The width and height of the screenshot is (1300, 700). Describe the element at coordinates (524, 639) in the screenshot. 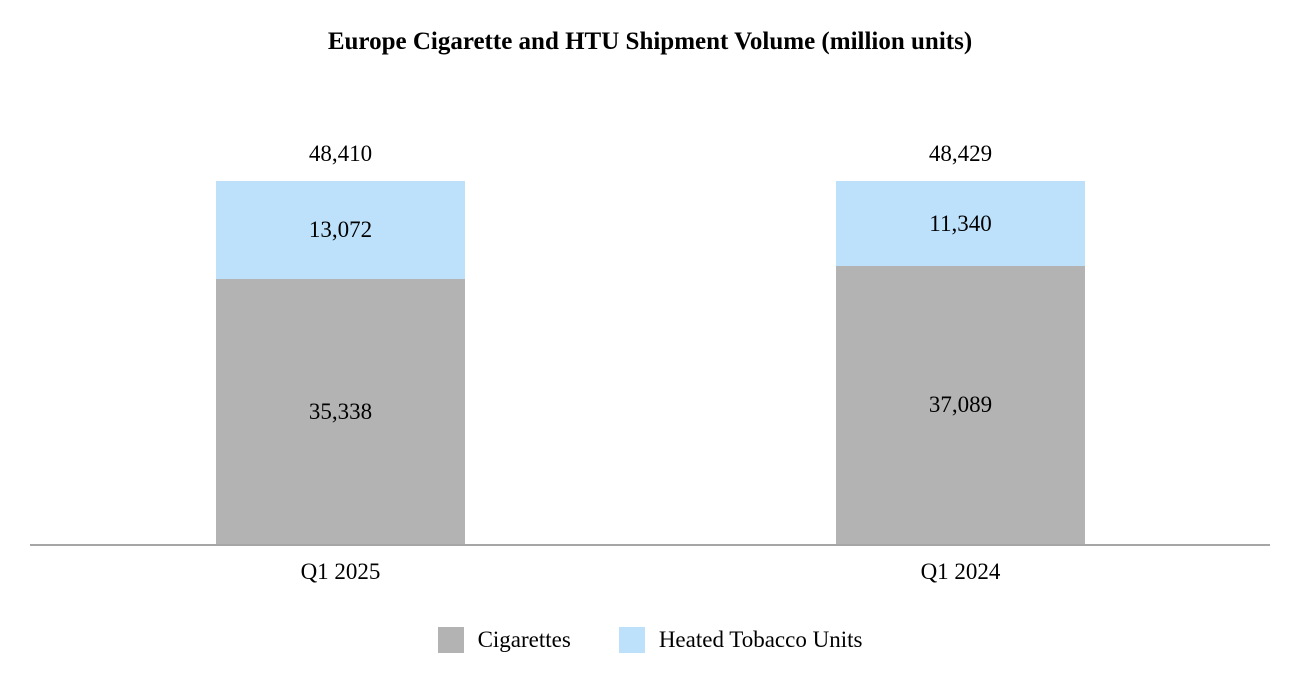

I see `legend-label: Cigarettes` at that location.